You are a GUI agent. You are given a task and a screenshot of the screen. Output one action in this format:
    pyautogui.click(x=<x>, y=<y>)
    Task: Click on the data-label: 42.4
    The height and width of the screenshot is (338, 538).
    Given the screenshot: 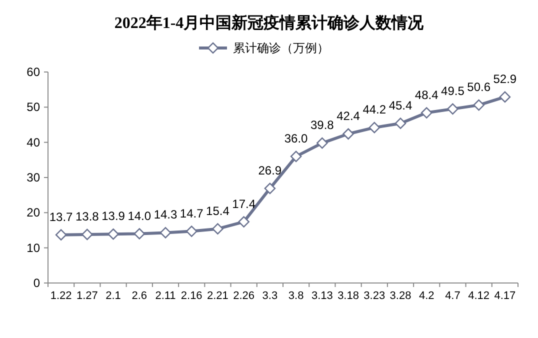 What is the action you would take?
    pyautogui.click(x=348, y=115)
    